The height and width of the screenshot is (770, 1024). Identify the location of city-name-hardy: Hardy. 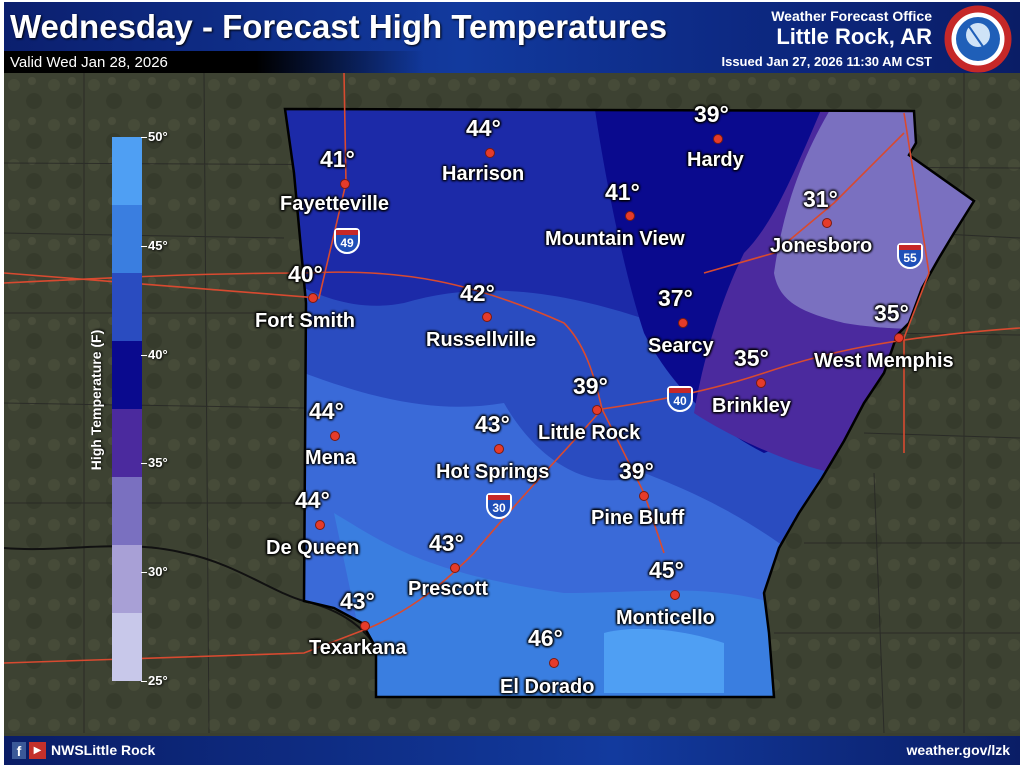
(715, 160).